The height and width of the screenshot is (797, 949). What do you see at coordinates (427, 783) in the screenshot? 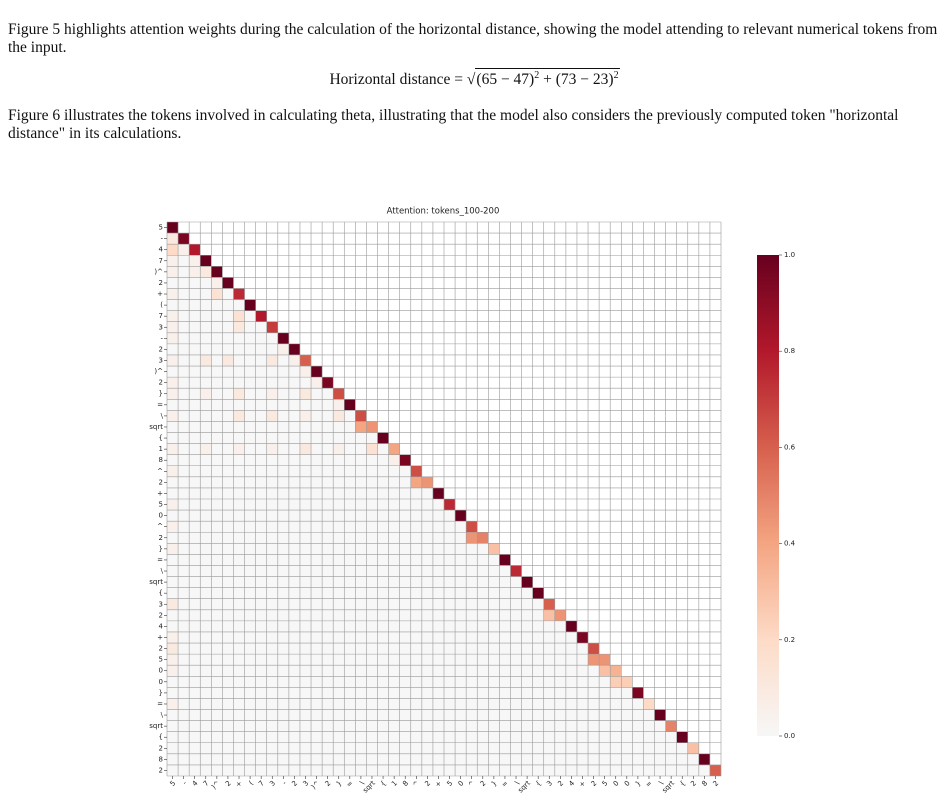
I see `x-tick-label: 2` at bounding box center [427, 783].